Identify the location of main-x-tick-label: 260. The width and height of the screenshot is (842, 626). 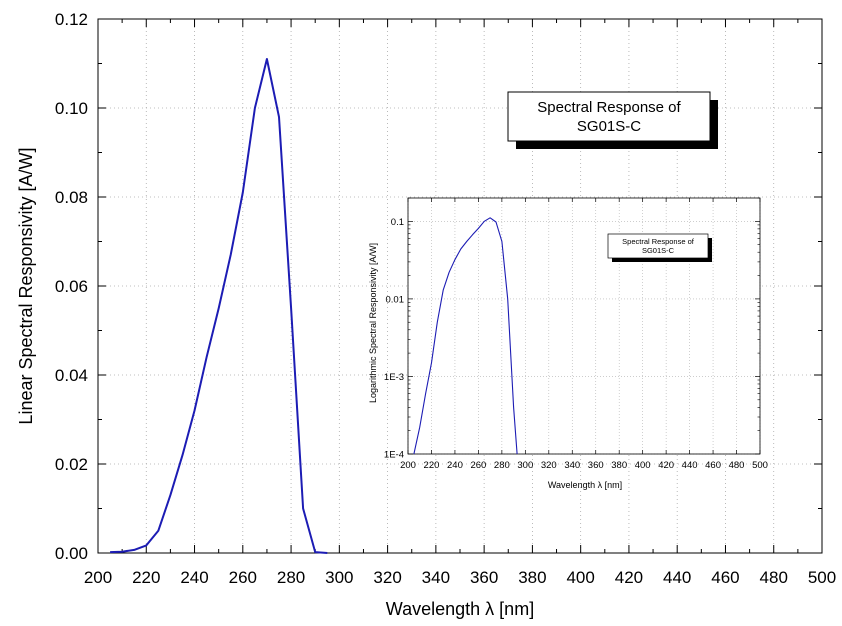
(243, 577).